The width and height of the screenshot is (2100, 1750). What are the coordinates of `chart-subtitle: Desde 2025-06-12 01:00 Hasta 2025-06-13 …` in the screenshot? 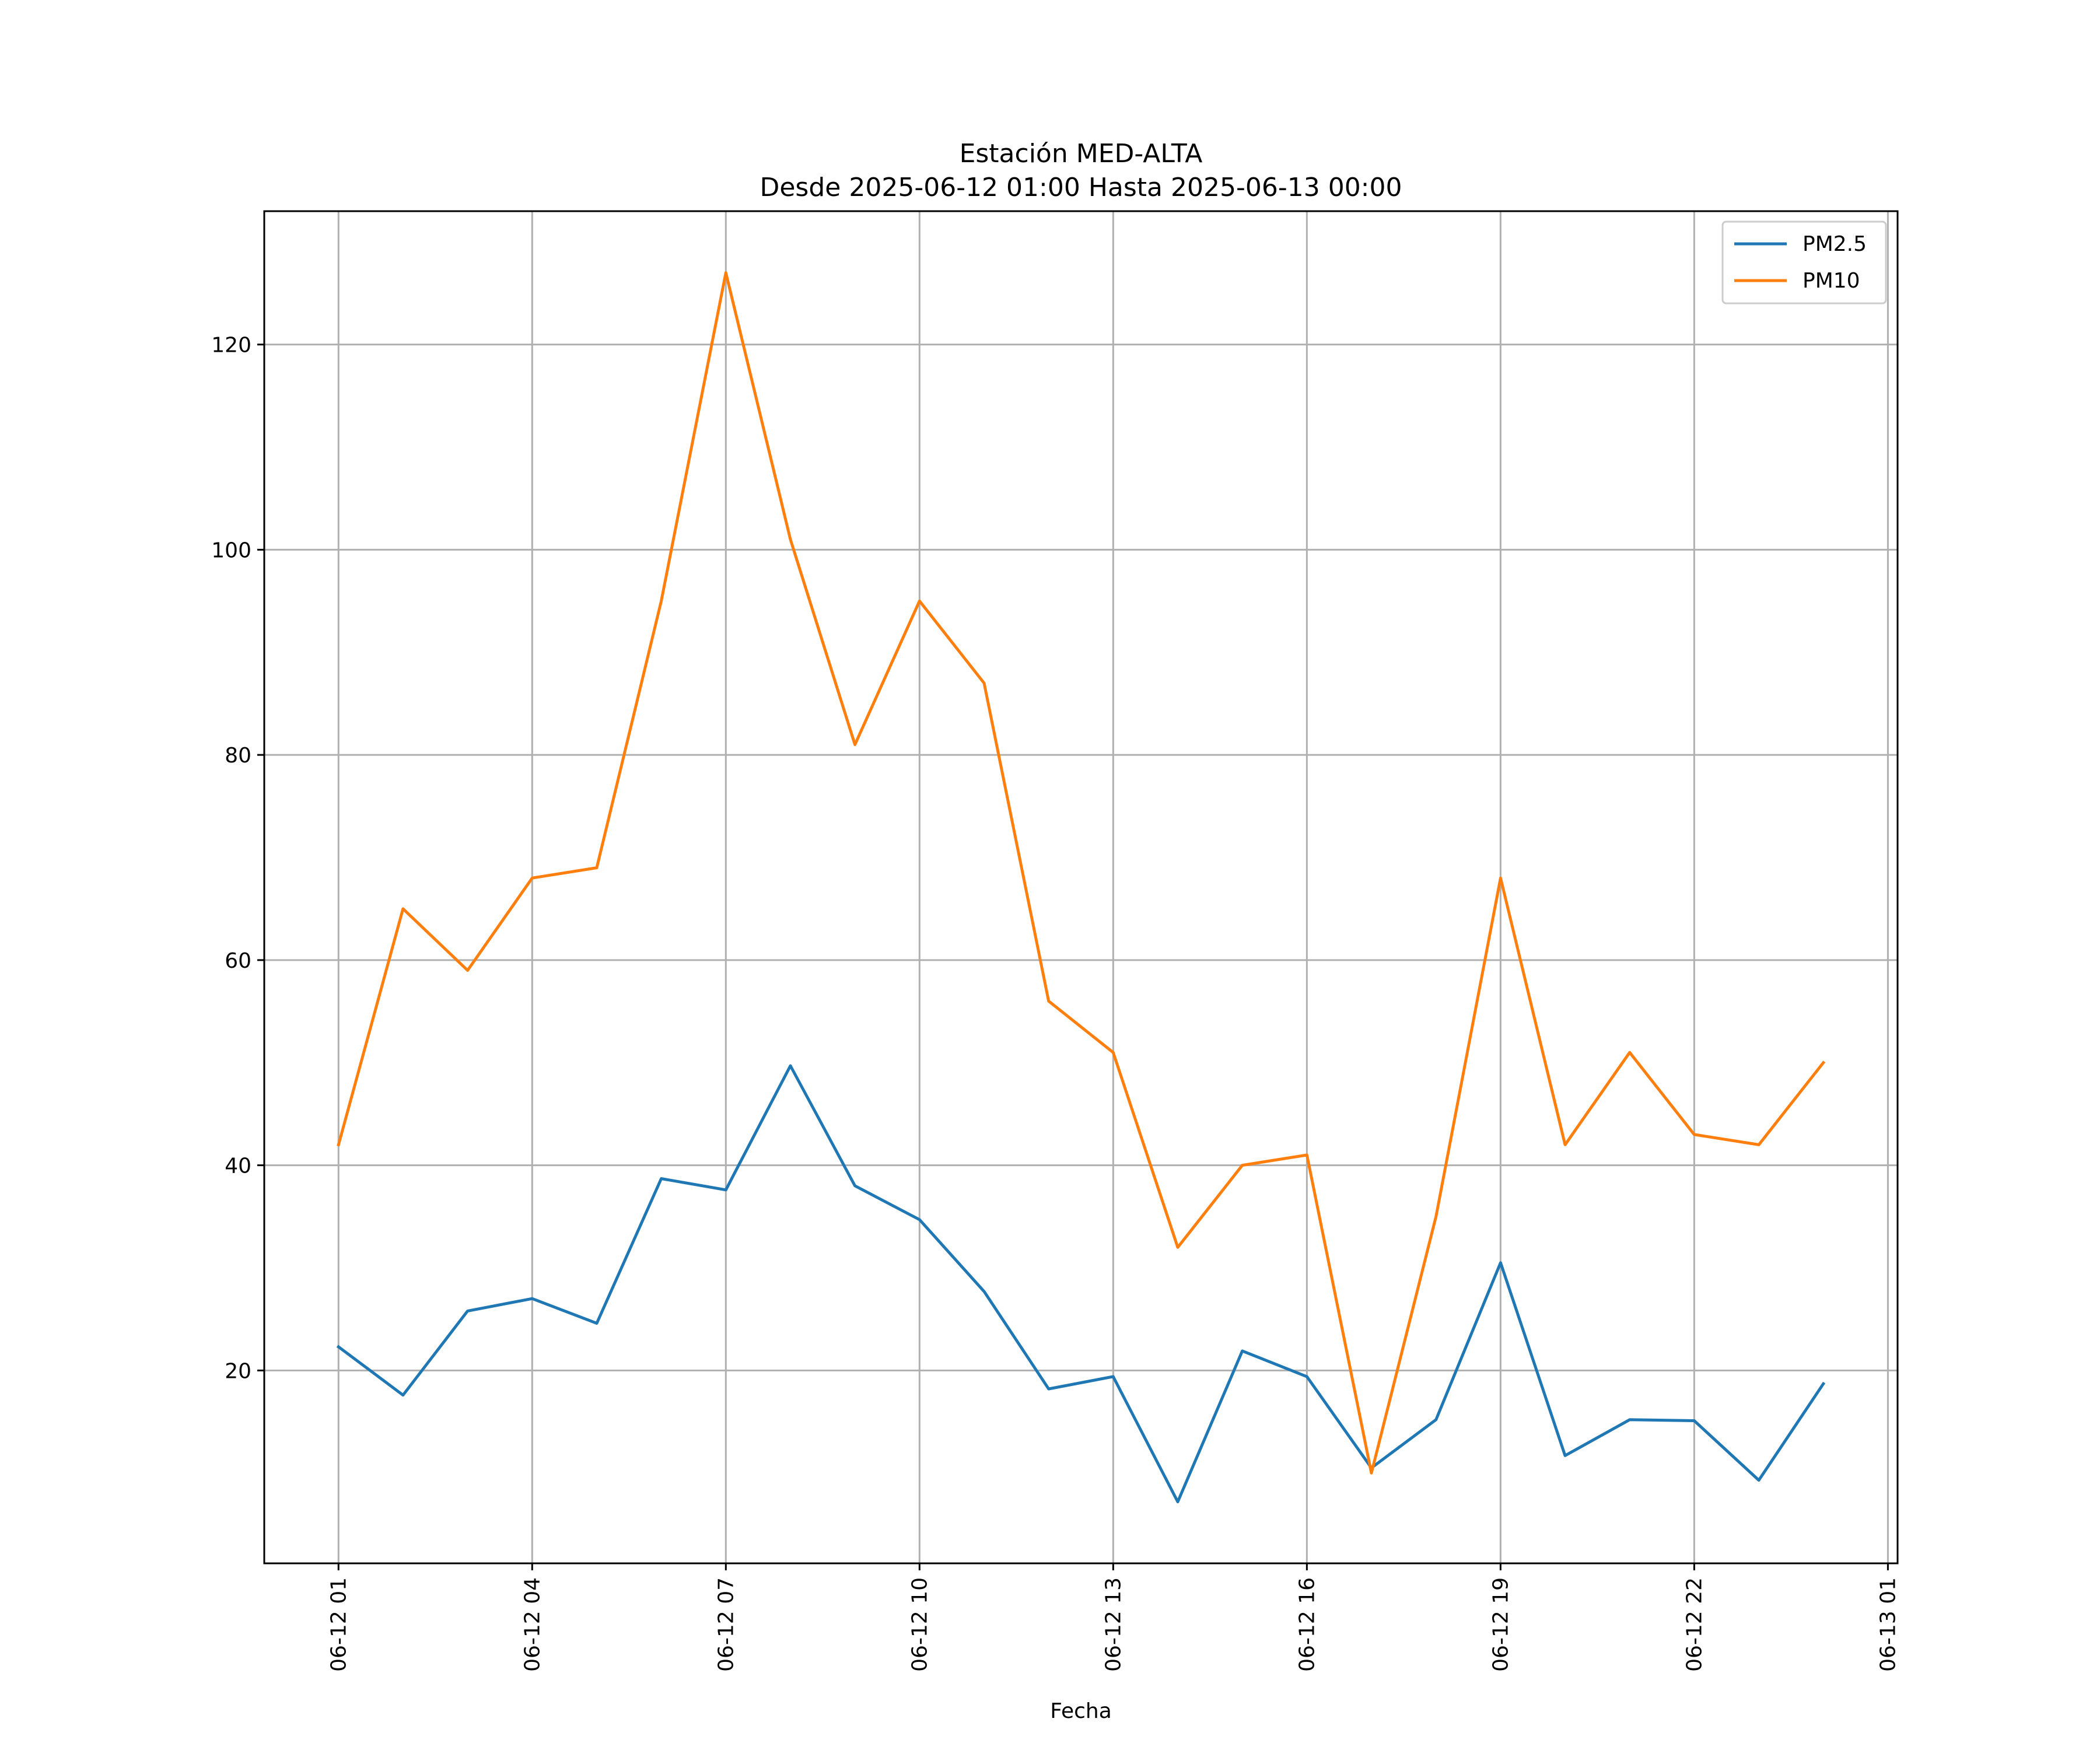 It's located at (1081, 187).